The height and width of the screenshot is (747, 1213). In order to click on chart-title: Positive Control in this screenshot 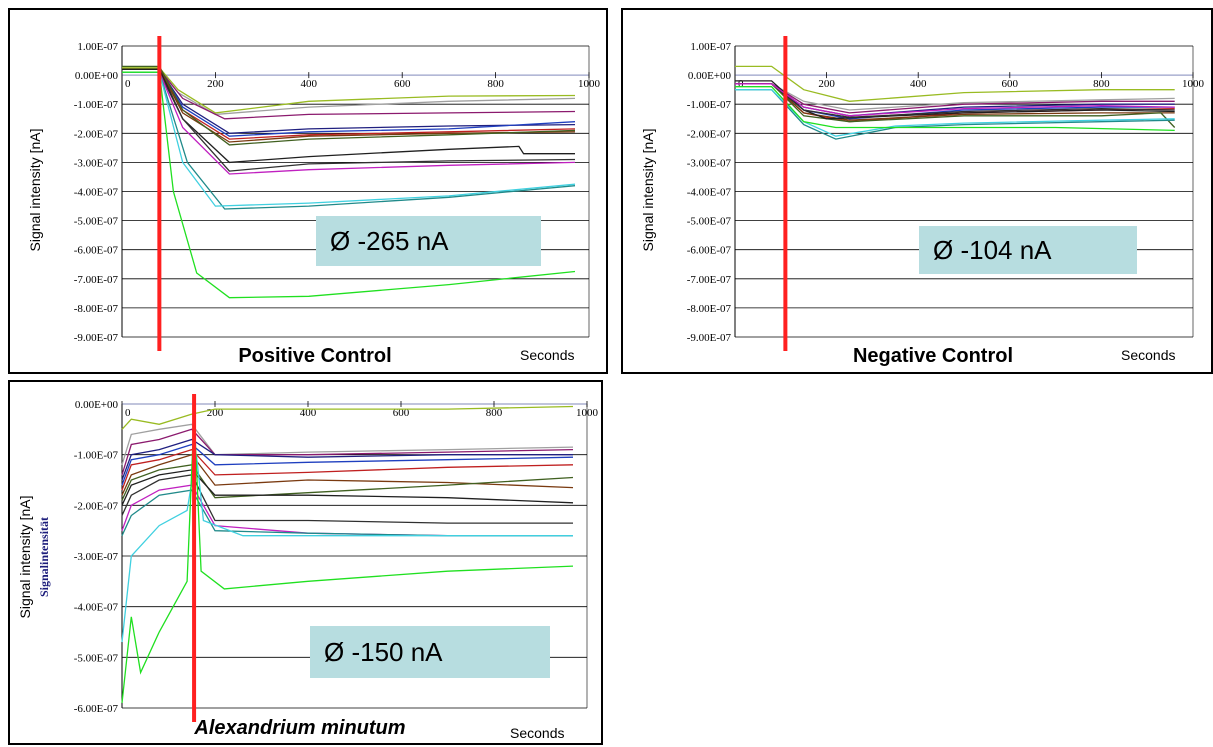, I will do `click(314, 356)`.